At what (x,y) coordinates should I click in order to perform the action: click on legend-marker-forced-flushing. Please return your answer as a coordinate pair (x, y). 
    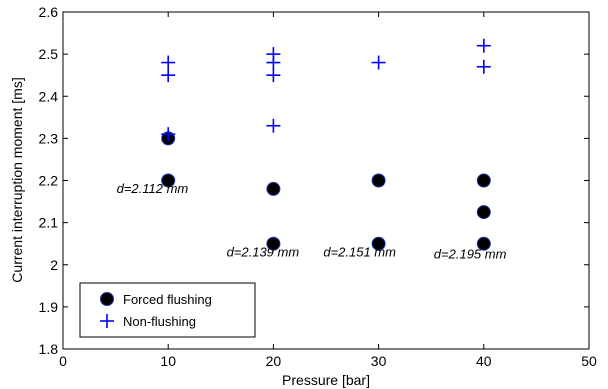
    Looking at the image, I should click on (107, 299).